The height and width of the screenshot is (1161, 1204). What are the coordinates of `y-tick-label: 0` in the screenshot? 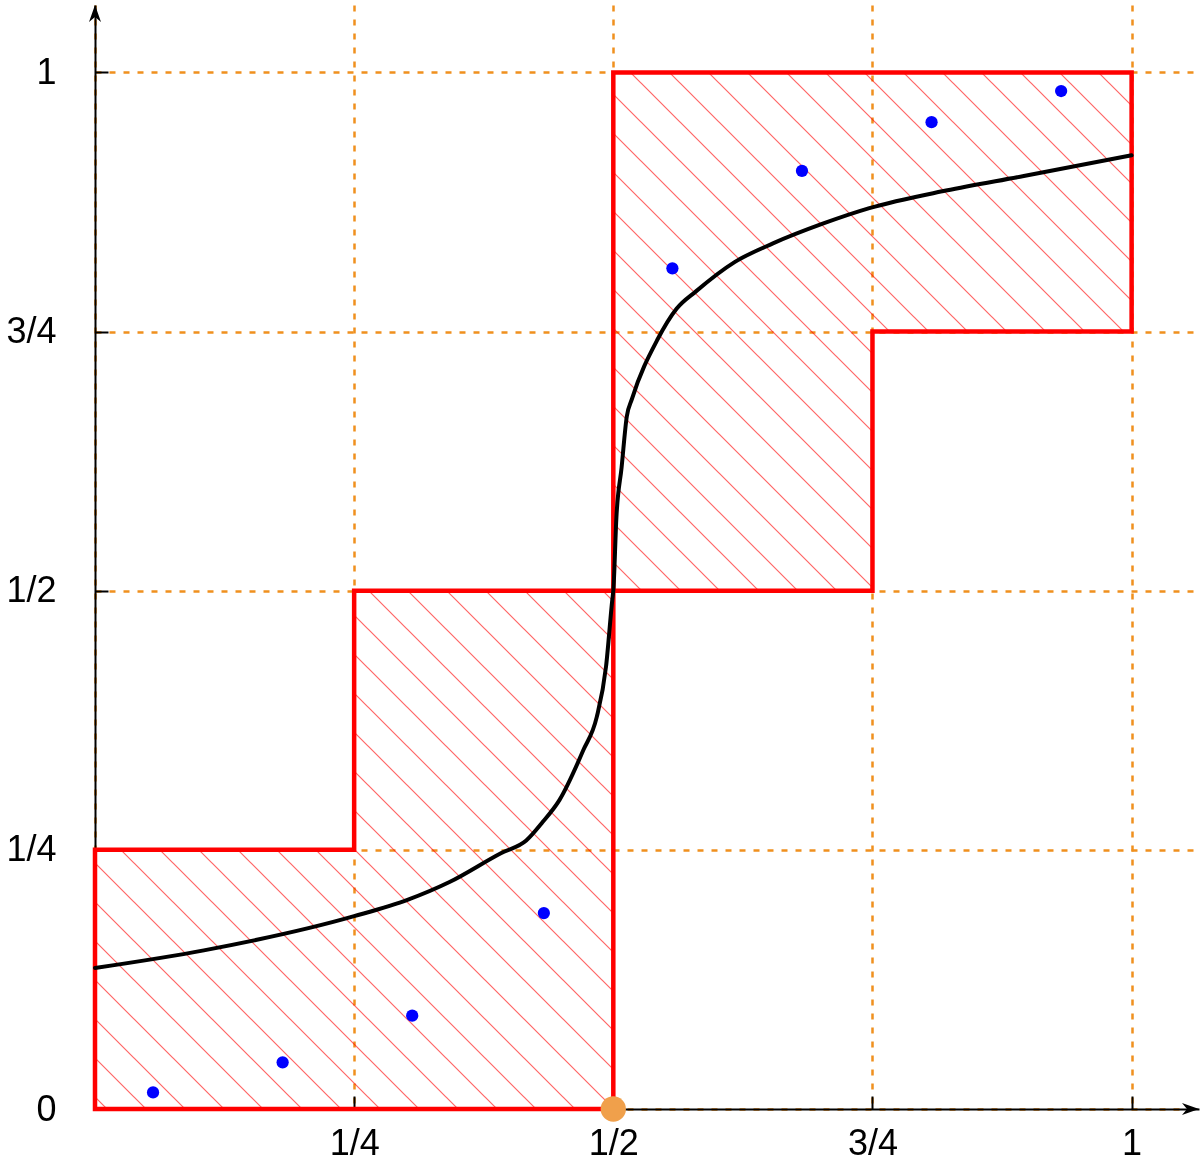 It's located at (46, 1108).